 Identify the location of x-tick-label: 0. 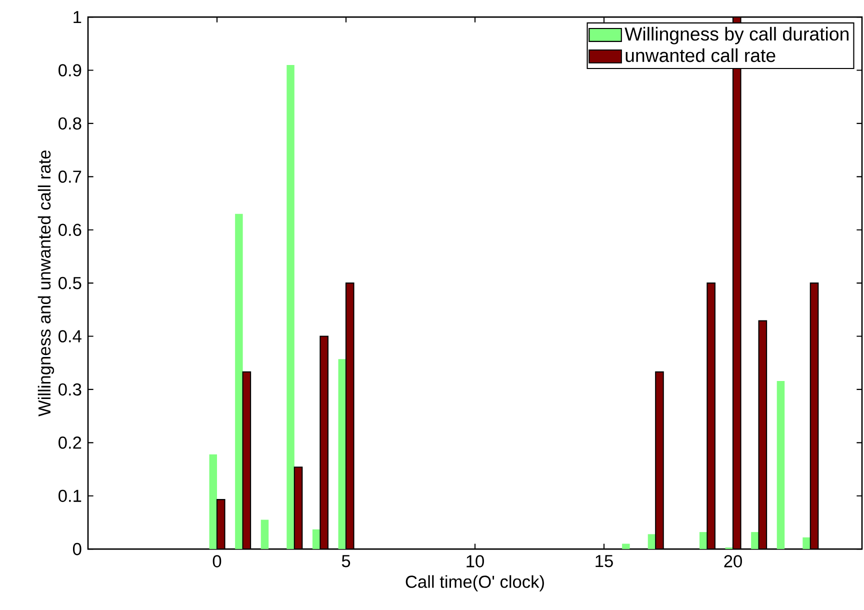
(217, 561).